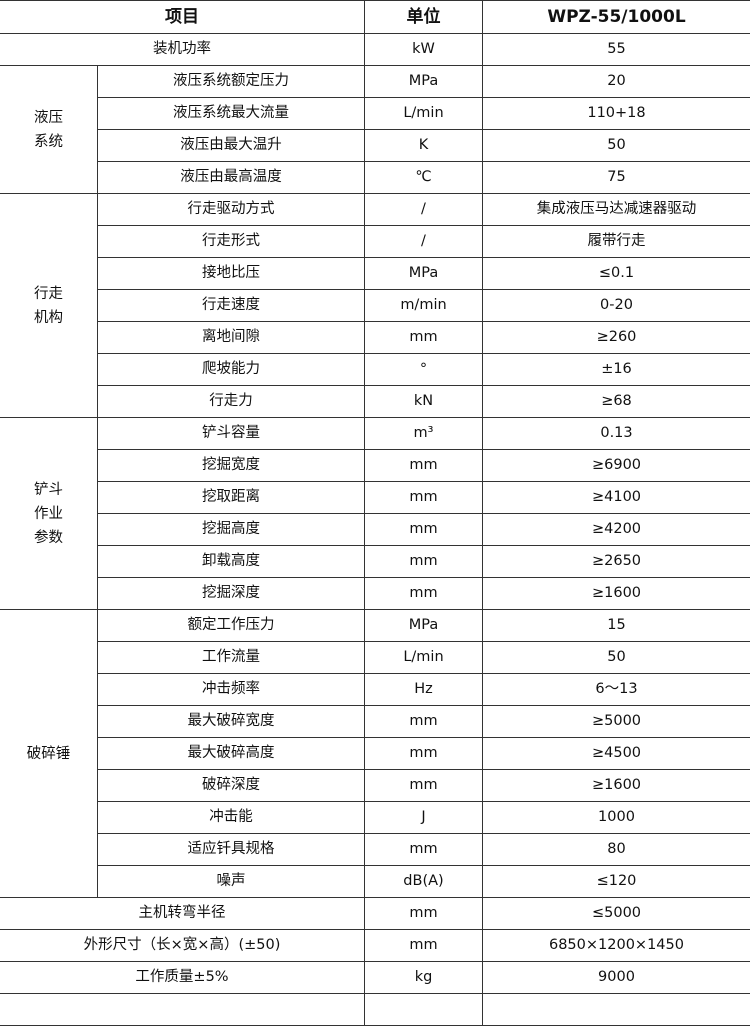  What do you see at coordinates (231, 882) in the screenshot?
I see `item-cell: 噪声` at bounding box center [231, 882].